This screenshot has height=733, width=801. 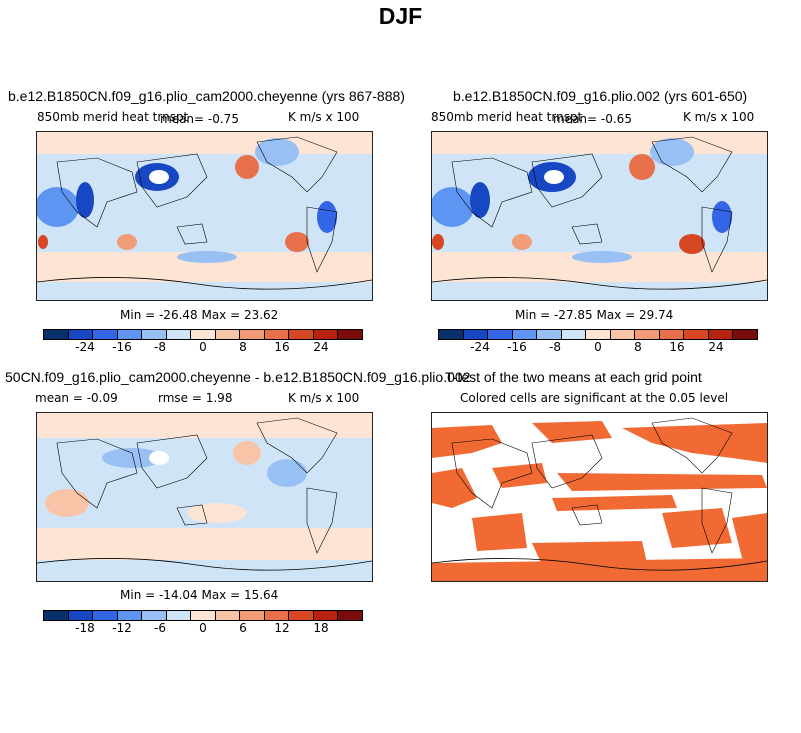 What do you see at coordinates (555, 347) in the screenshot?
I see `panel2-tick: -8` at bounding box center [555, 347].